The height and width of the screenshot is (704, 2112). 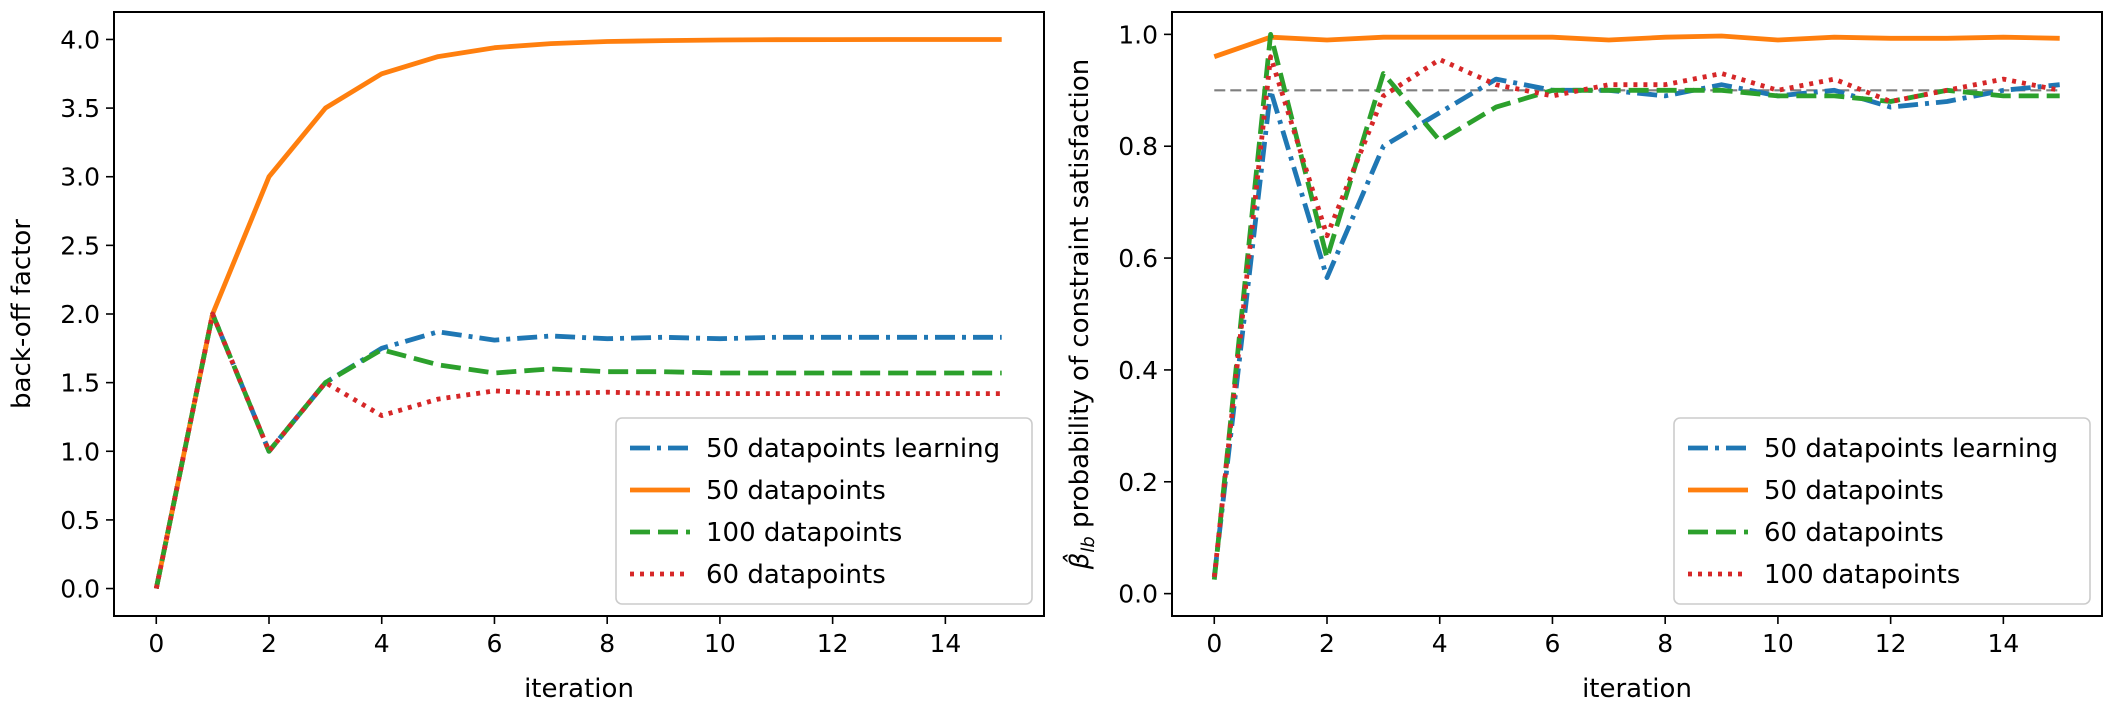 I want to click on chart2-legend-box, so click(x=1882, y=511).